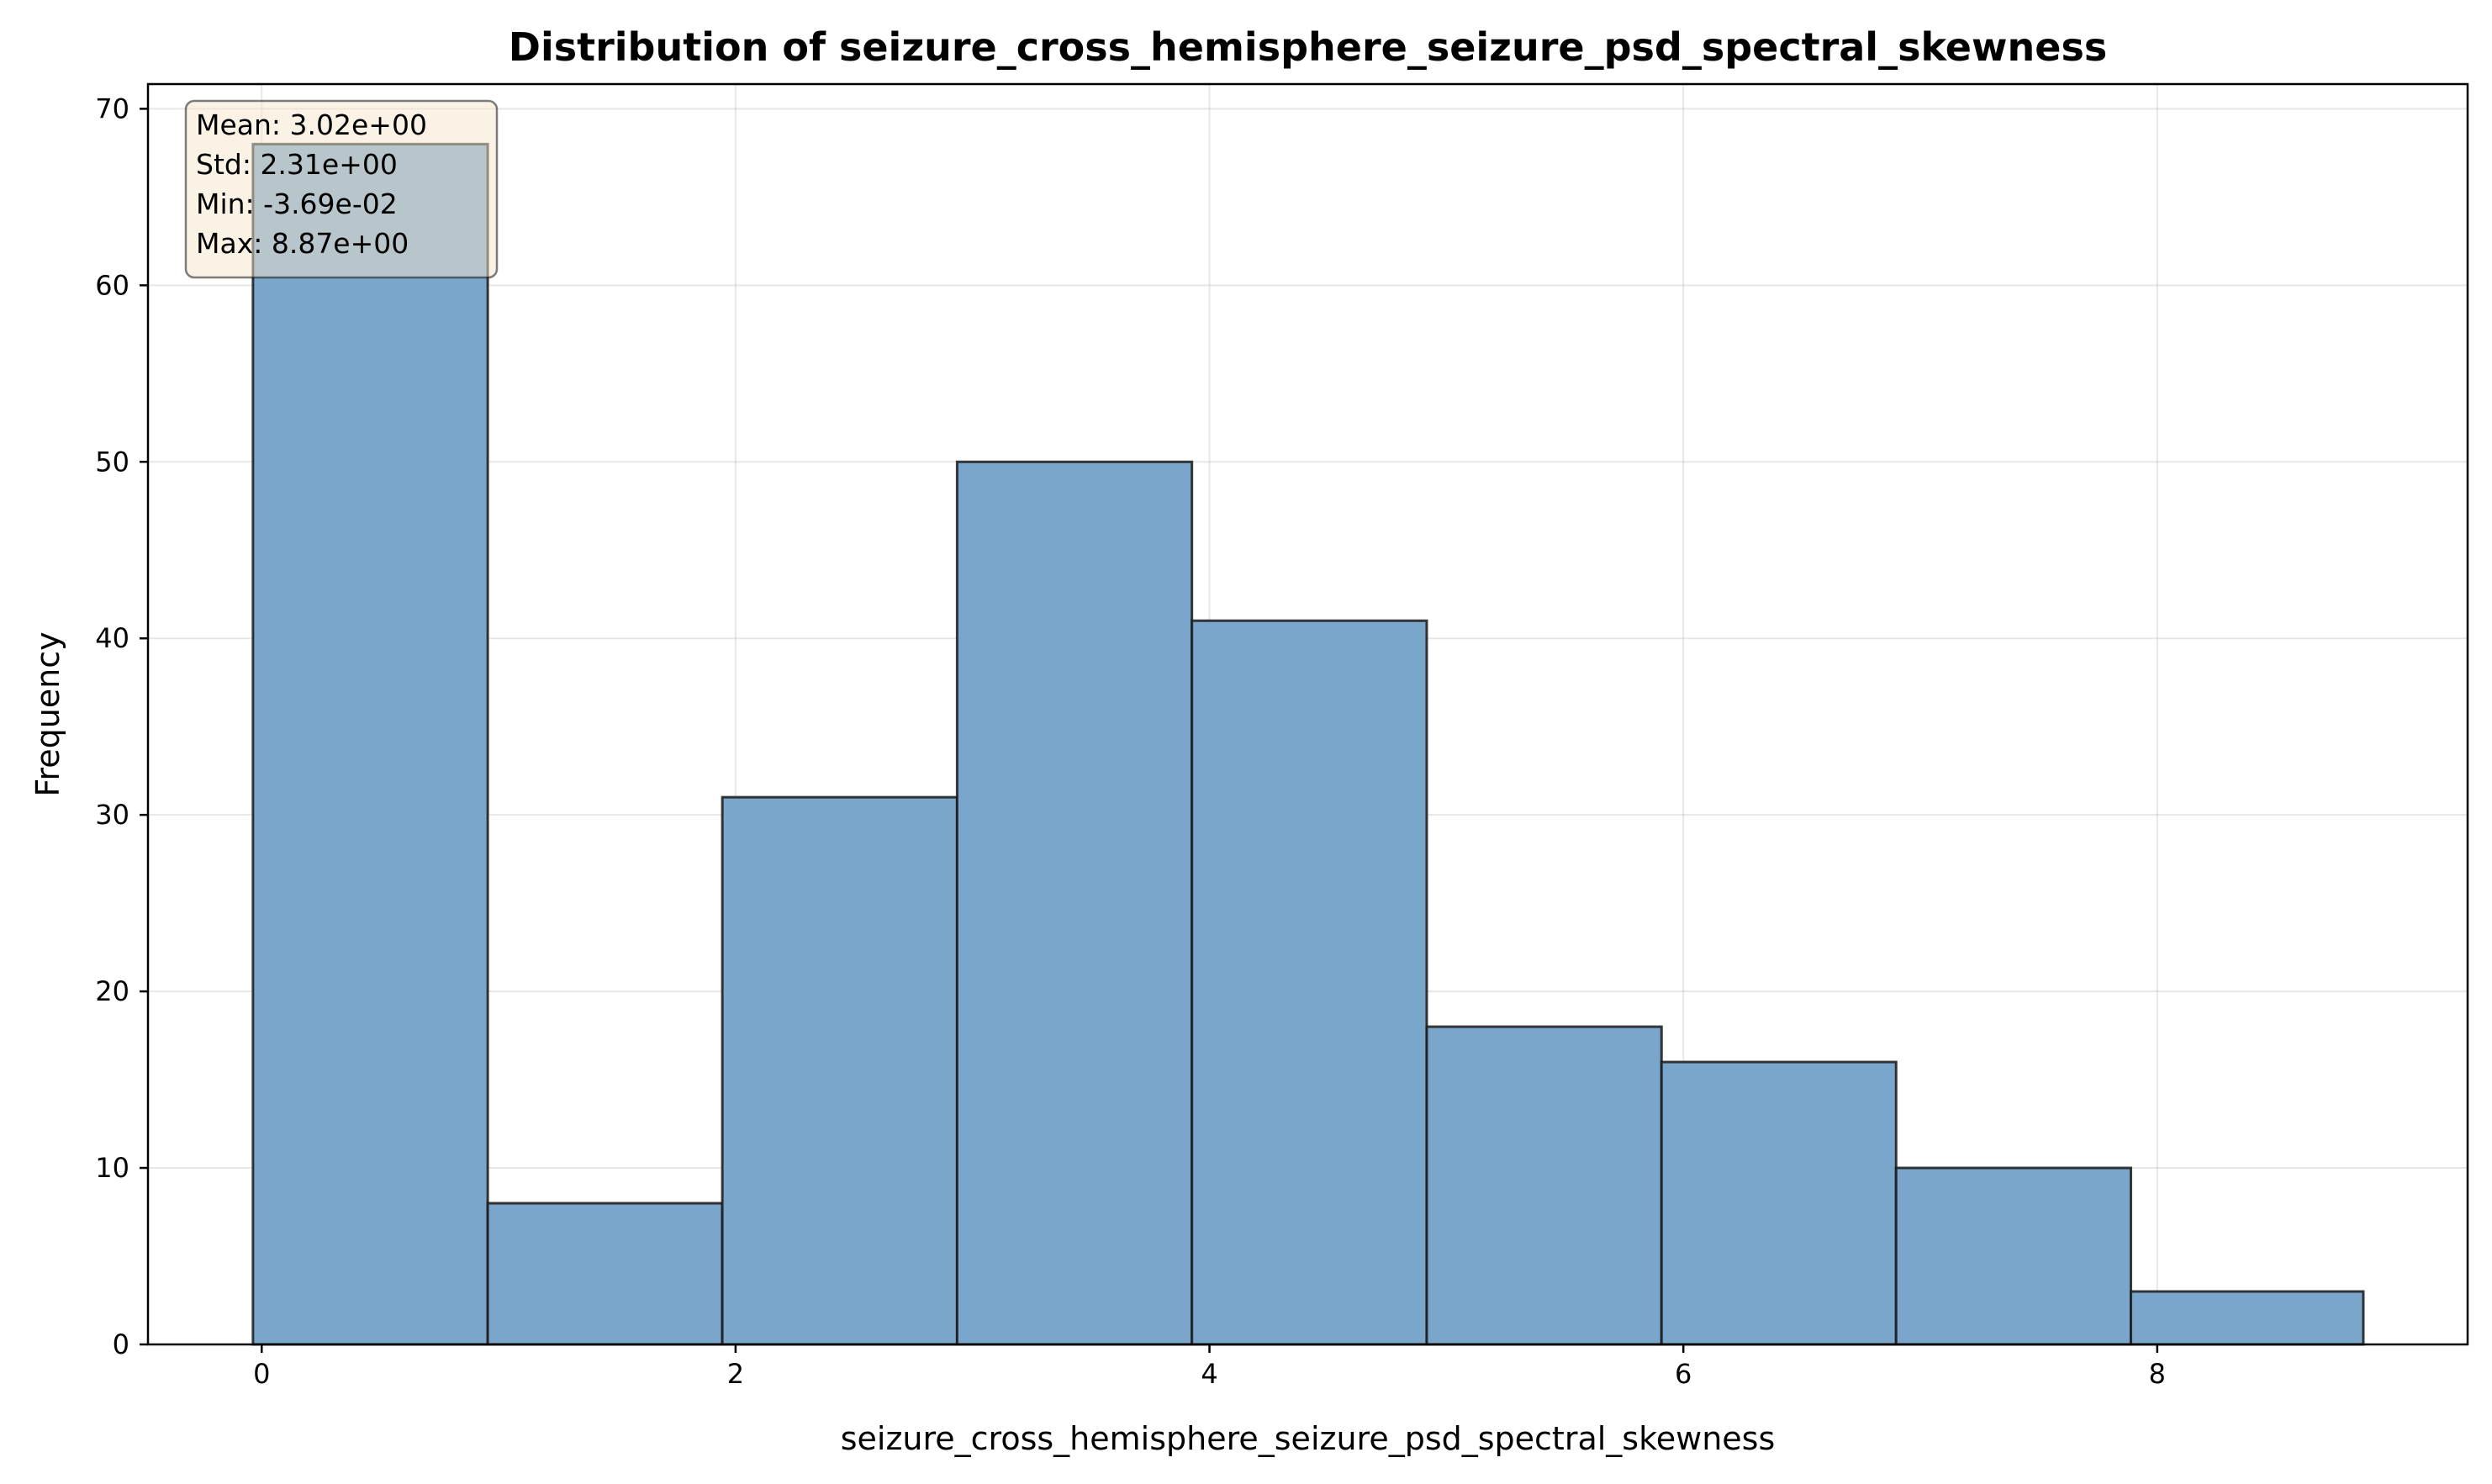 This screenshot has width=2492, height=1484. I want to click on x-axis-ticks: 0 2 4 6 8, so click(1209, 1367).